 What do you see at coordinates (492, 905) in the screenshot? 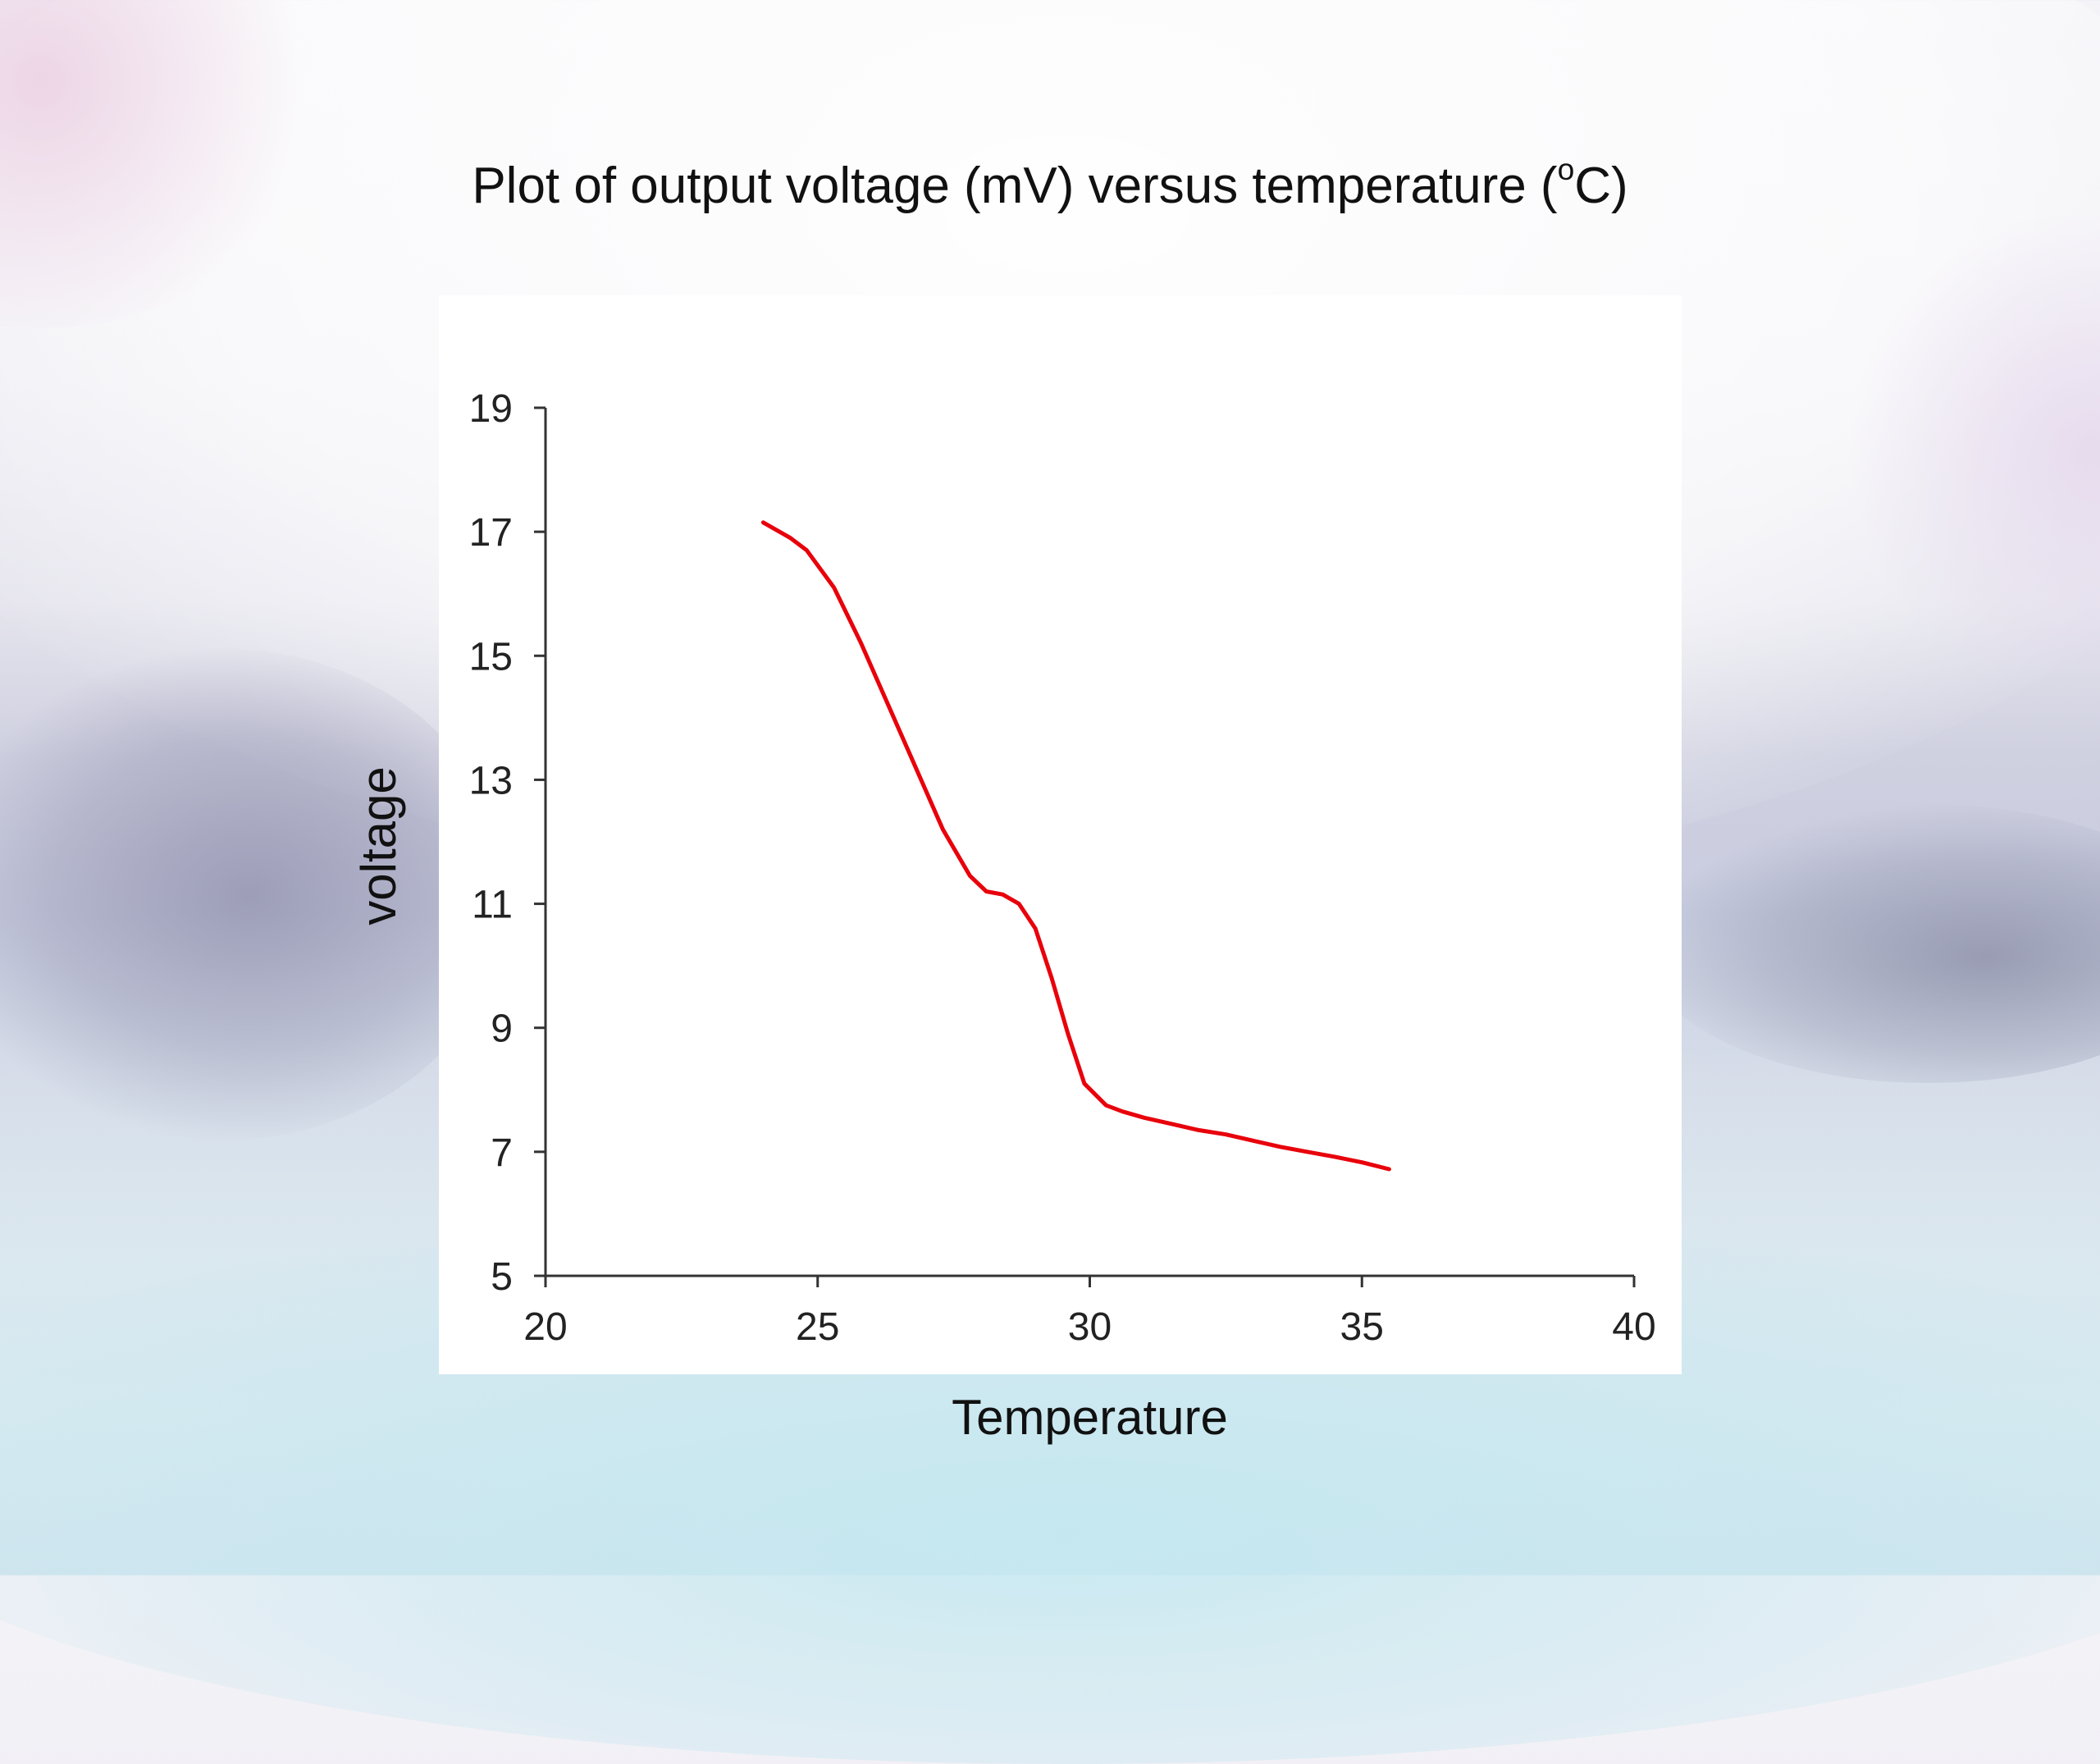
I see `y-tick-label: 11` at bounding box center [492, 905].